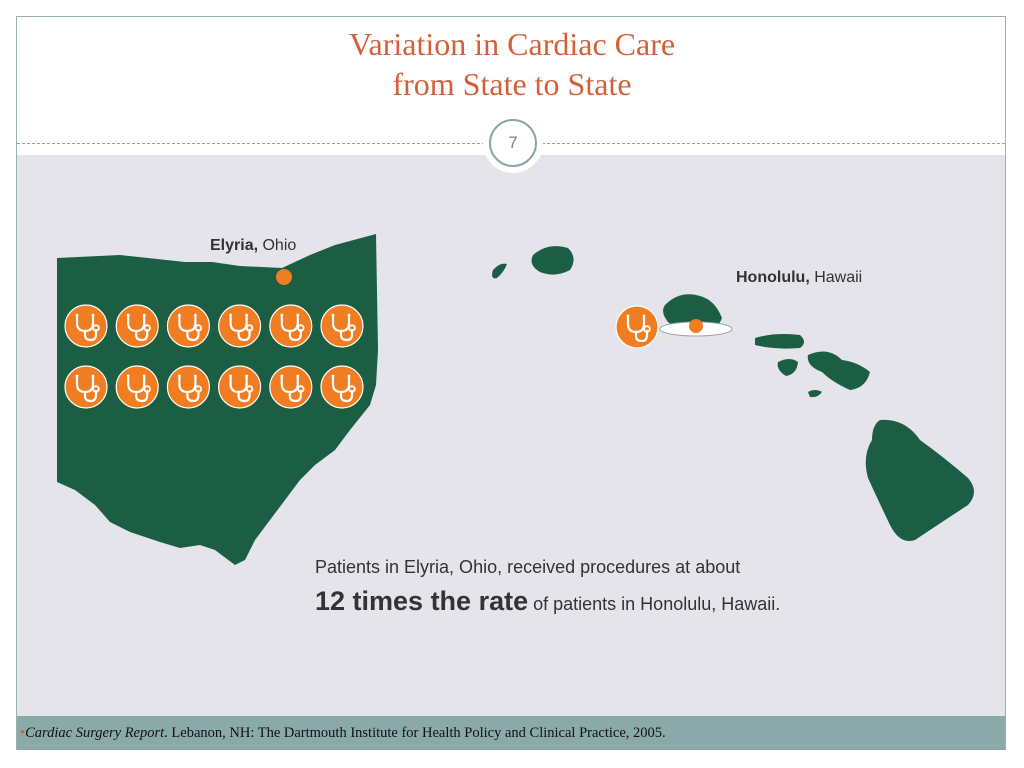  Describe the element at coordinates (654, 604) in the screenshot. I see `caption-rest: of patients in Honolulu, Hawaii.` at that location.